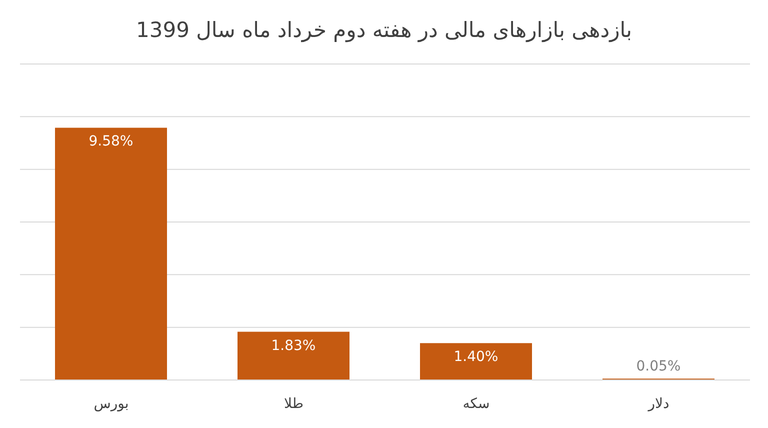 This screenshot has height=428, width=768. What do you see at coordinates (294, 404) in the screenshot?
I see `x-tick-label: طلا` at bounding box center [294, 404].